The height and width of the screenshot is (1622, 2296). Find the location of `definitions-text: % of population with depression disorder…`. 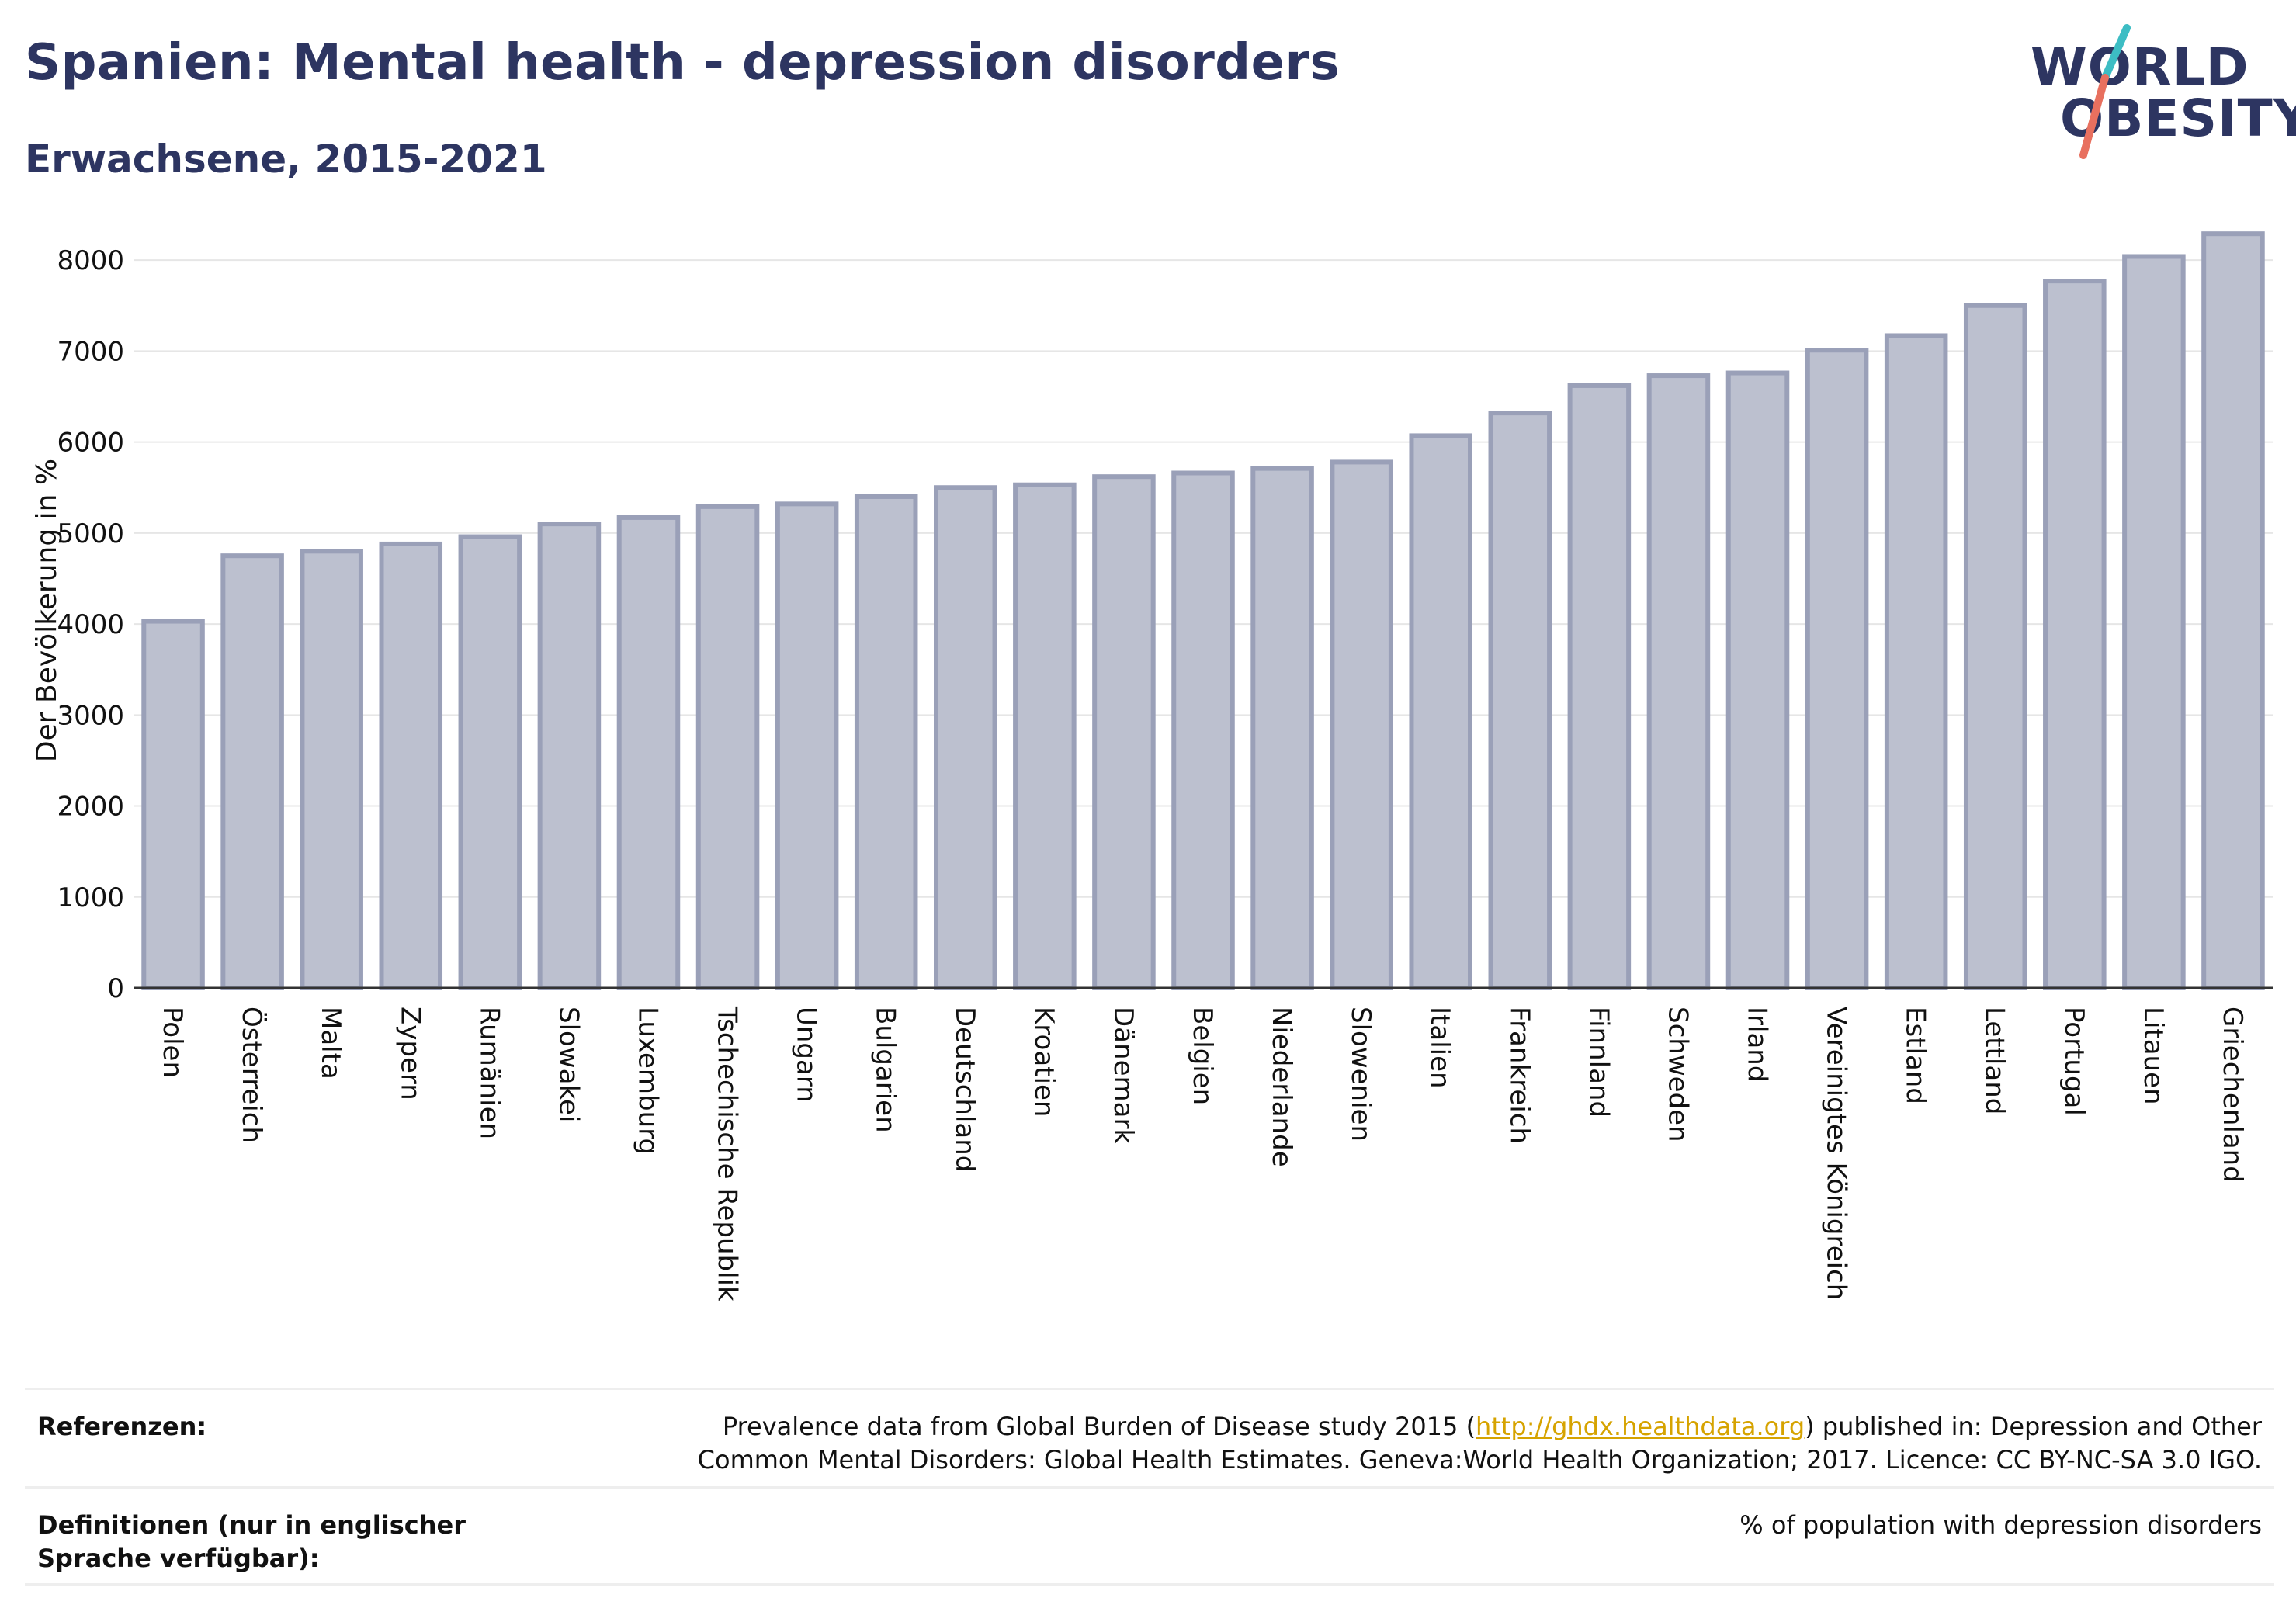

definitions-text: % of population with depression disorder… is located at coordinates (2000, 1525).